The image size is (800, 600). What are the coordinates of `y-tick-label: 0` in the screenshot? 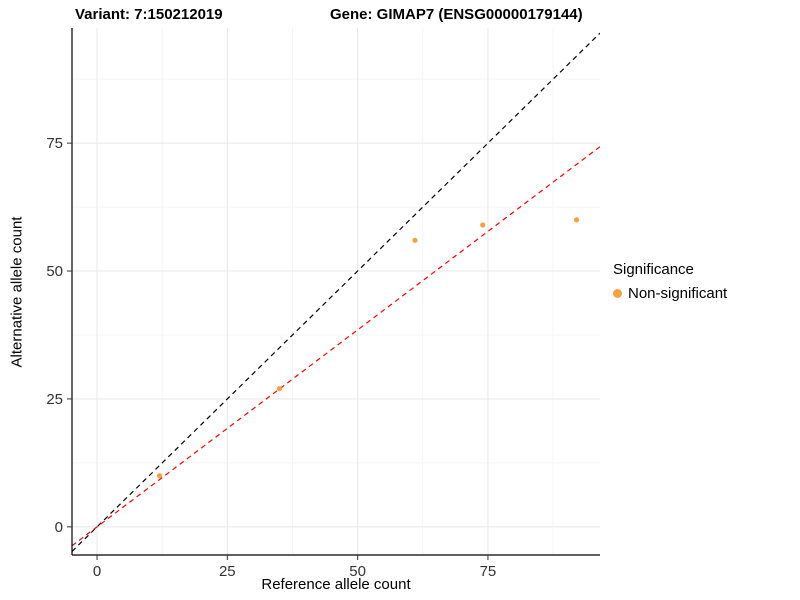 It's located at (59, 527).